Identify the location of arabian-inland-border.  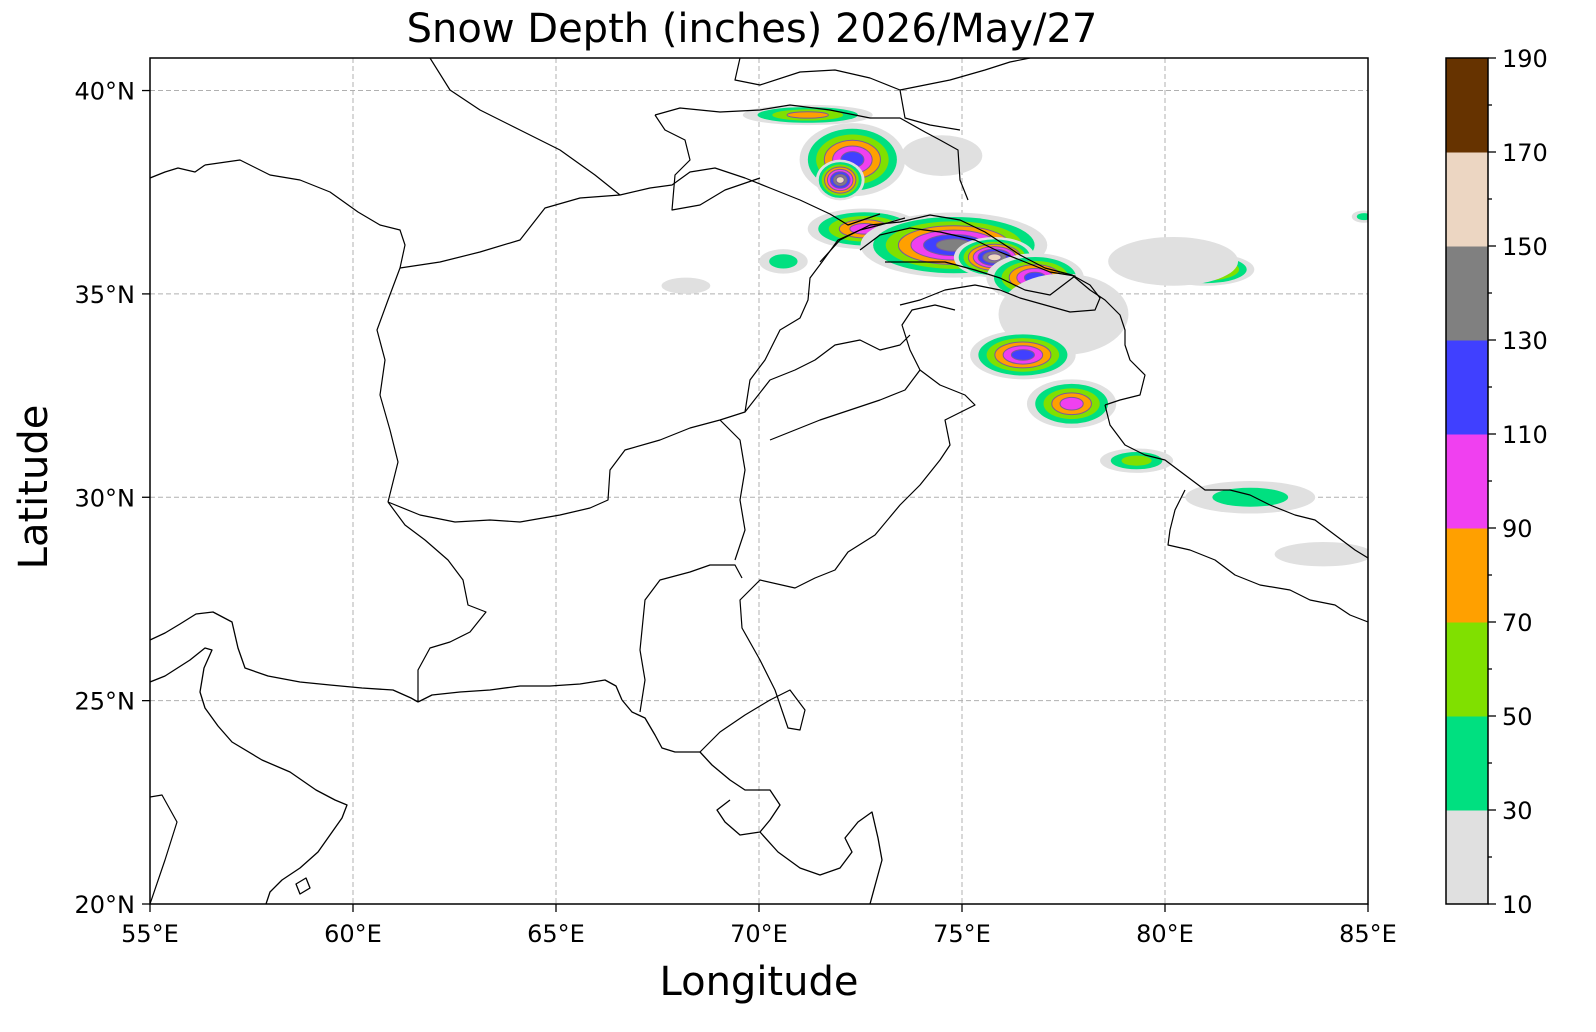
(164, 849).